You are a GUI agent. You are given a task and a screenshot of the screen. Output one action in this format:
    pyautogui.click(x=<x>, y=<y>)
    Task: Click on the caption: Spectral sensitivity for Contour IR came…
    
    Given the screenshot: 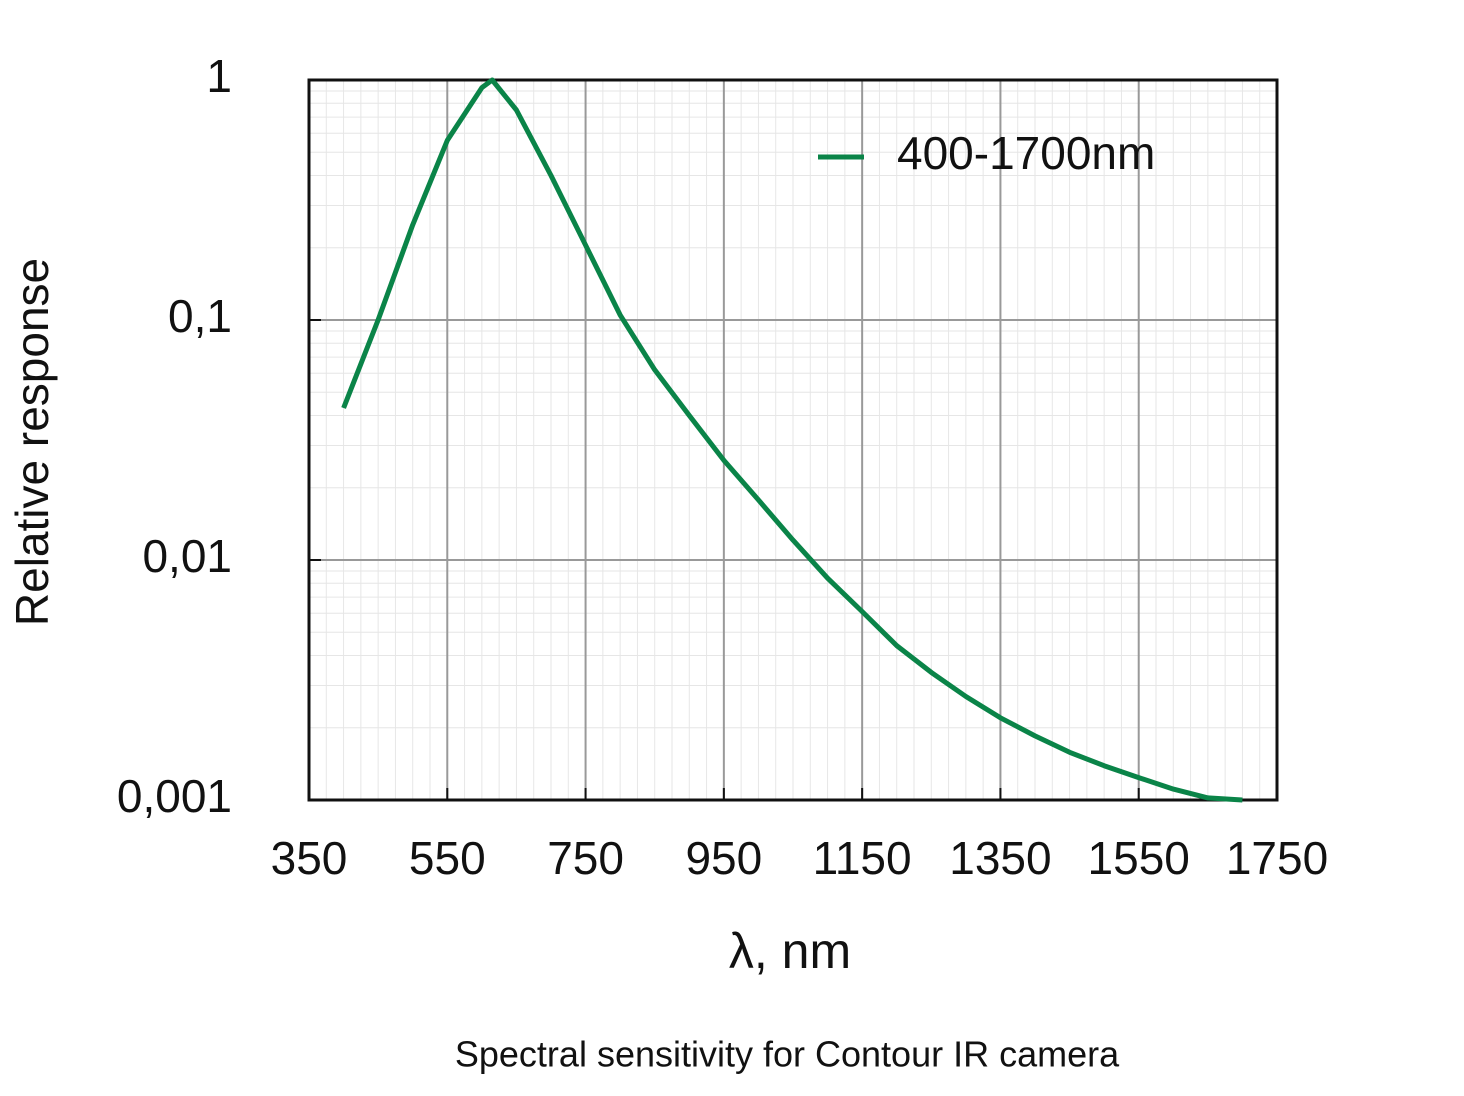 What is the action you would take?
    pyautogui.click(x=787, y=1054)
    